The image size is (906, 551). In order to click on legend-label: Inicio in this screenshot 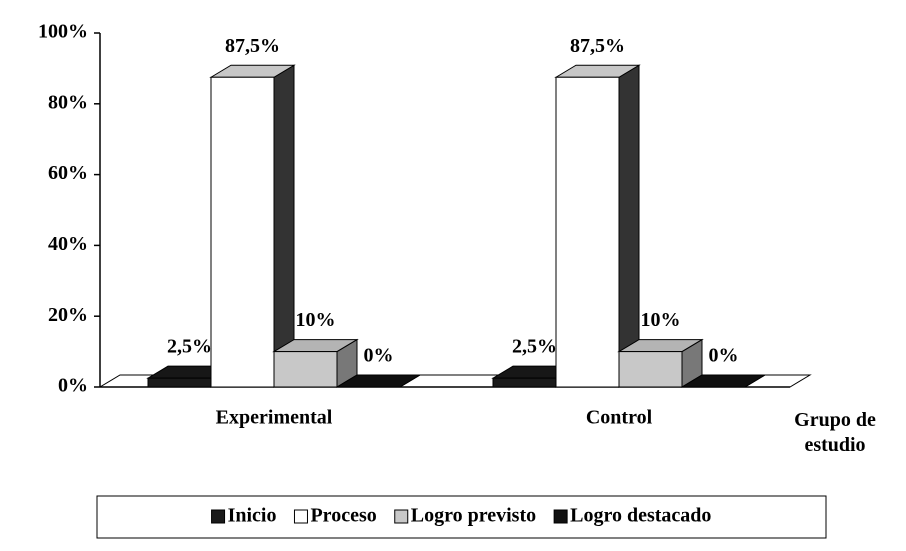, I will do `click(252, 516)`.